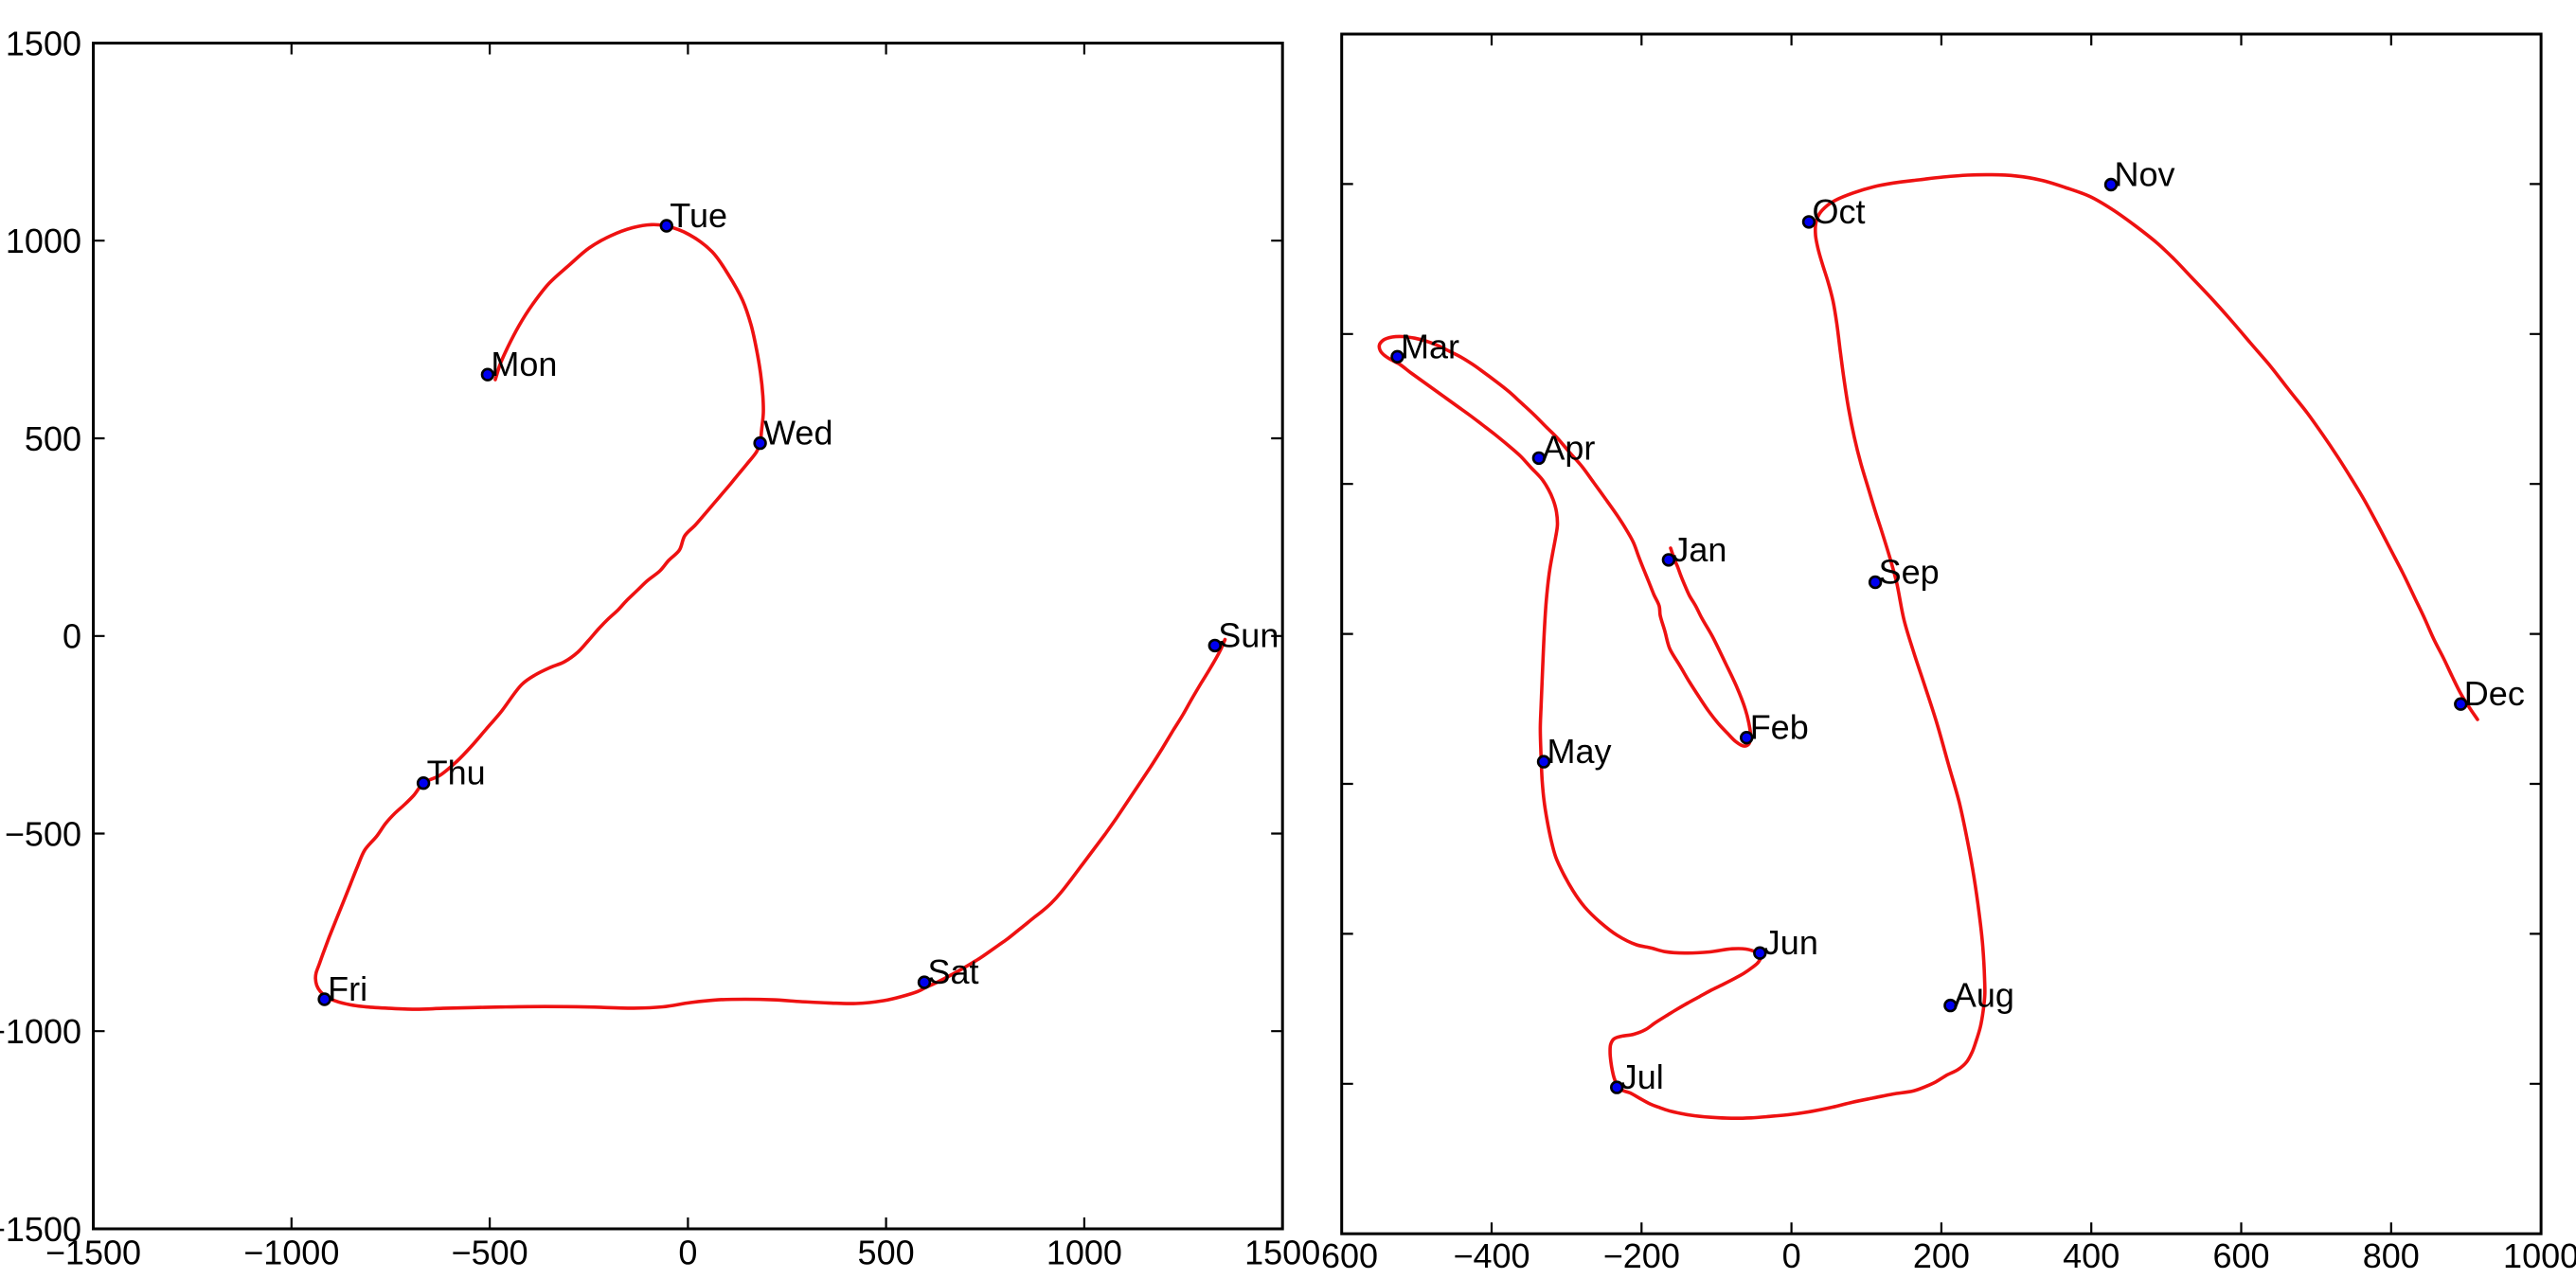  I want to click on svg-text: Jun, so click(1790, 942).